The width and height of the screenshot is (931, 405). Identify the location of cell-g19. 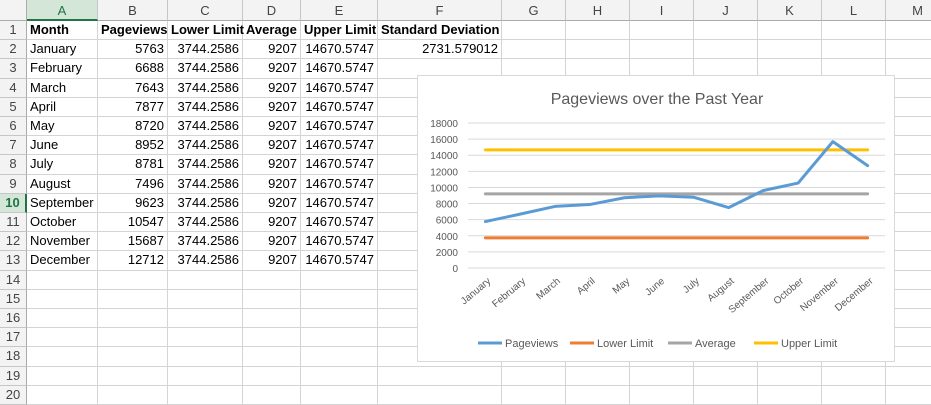
(534, 376).